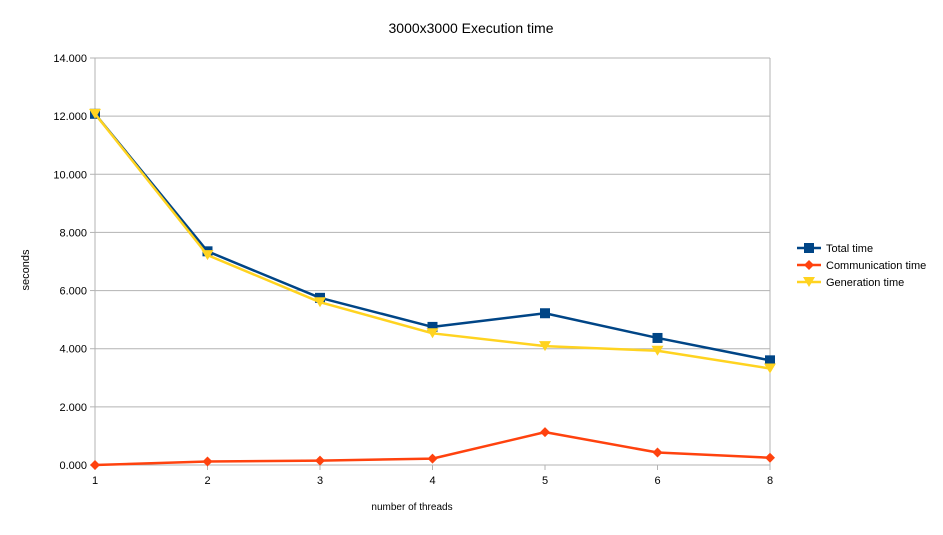 The image size is (943, 535). Describe the element at coordinates (770, 481) in the screenshot. I see `x-tick-label: 8` at that location.